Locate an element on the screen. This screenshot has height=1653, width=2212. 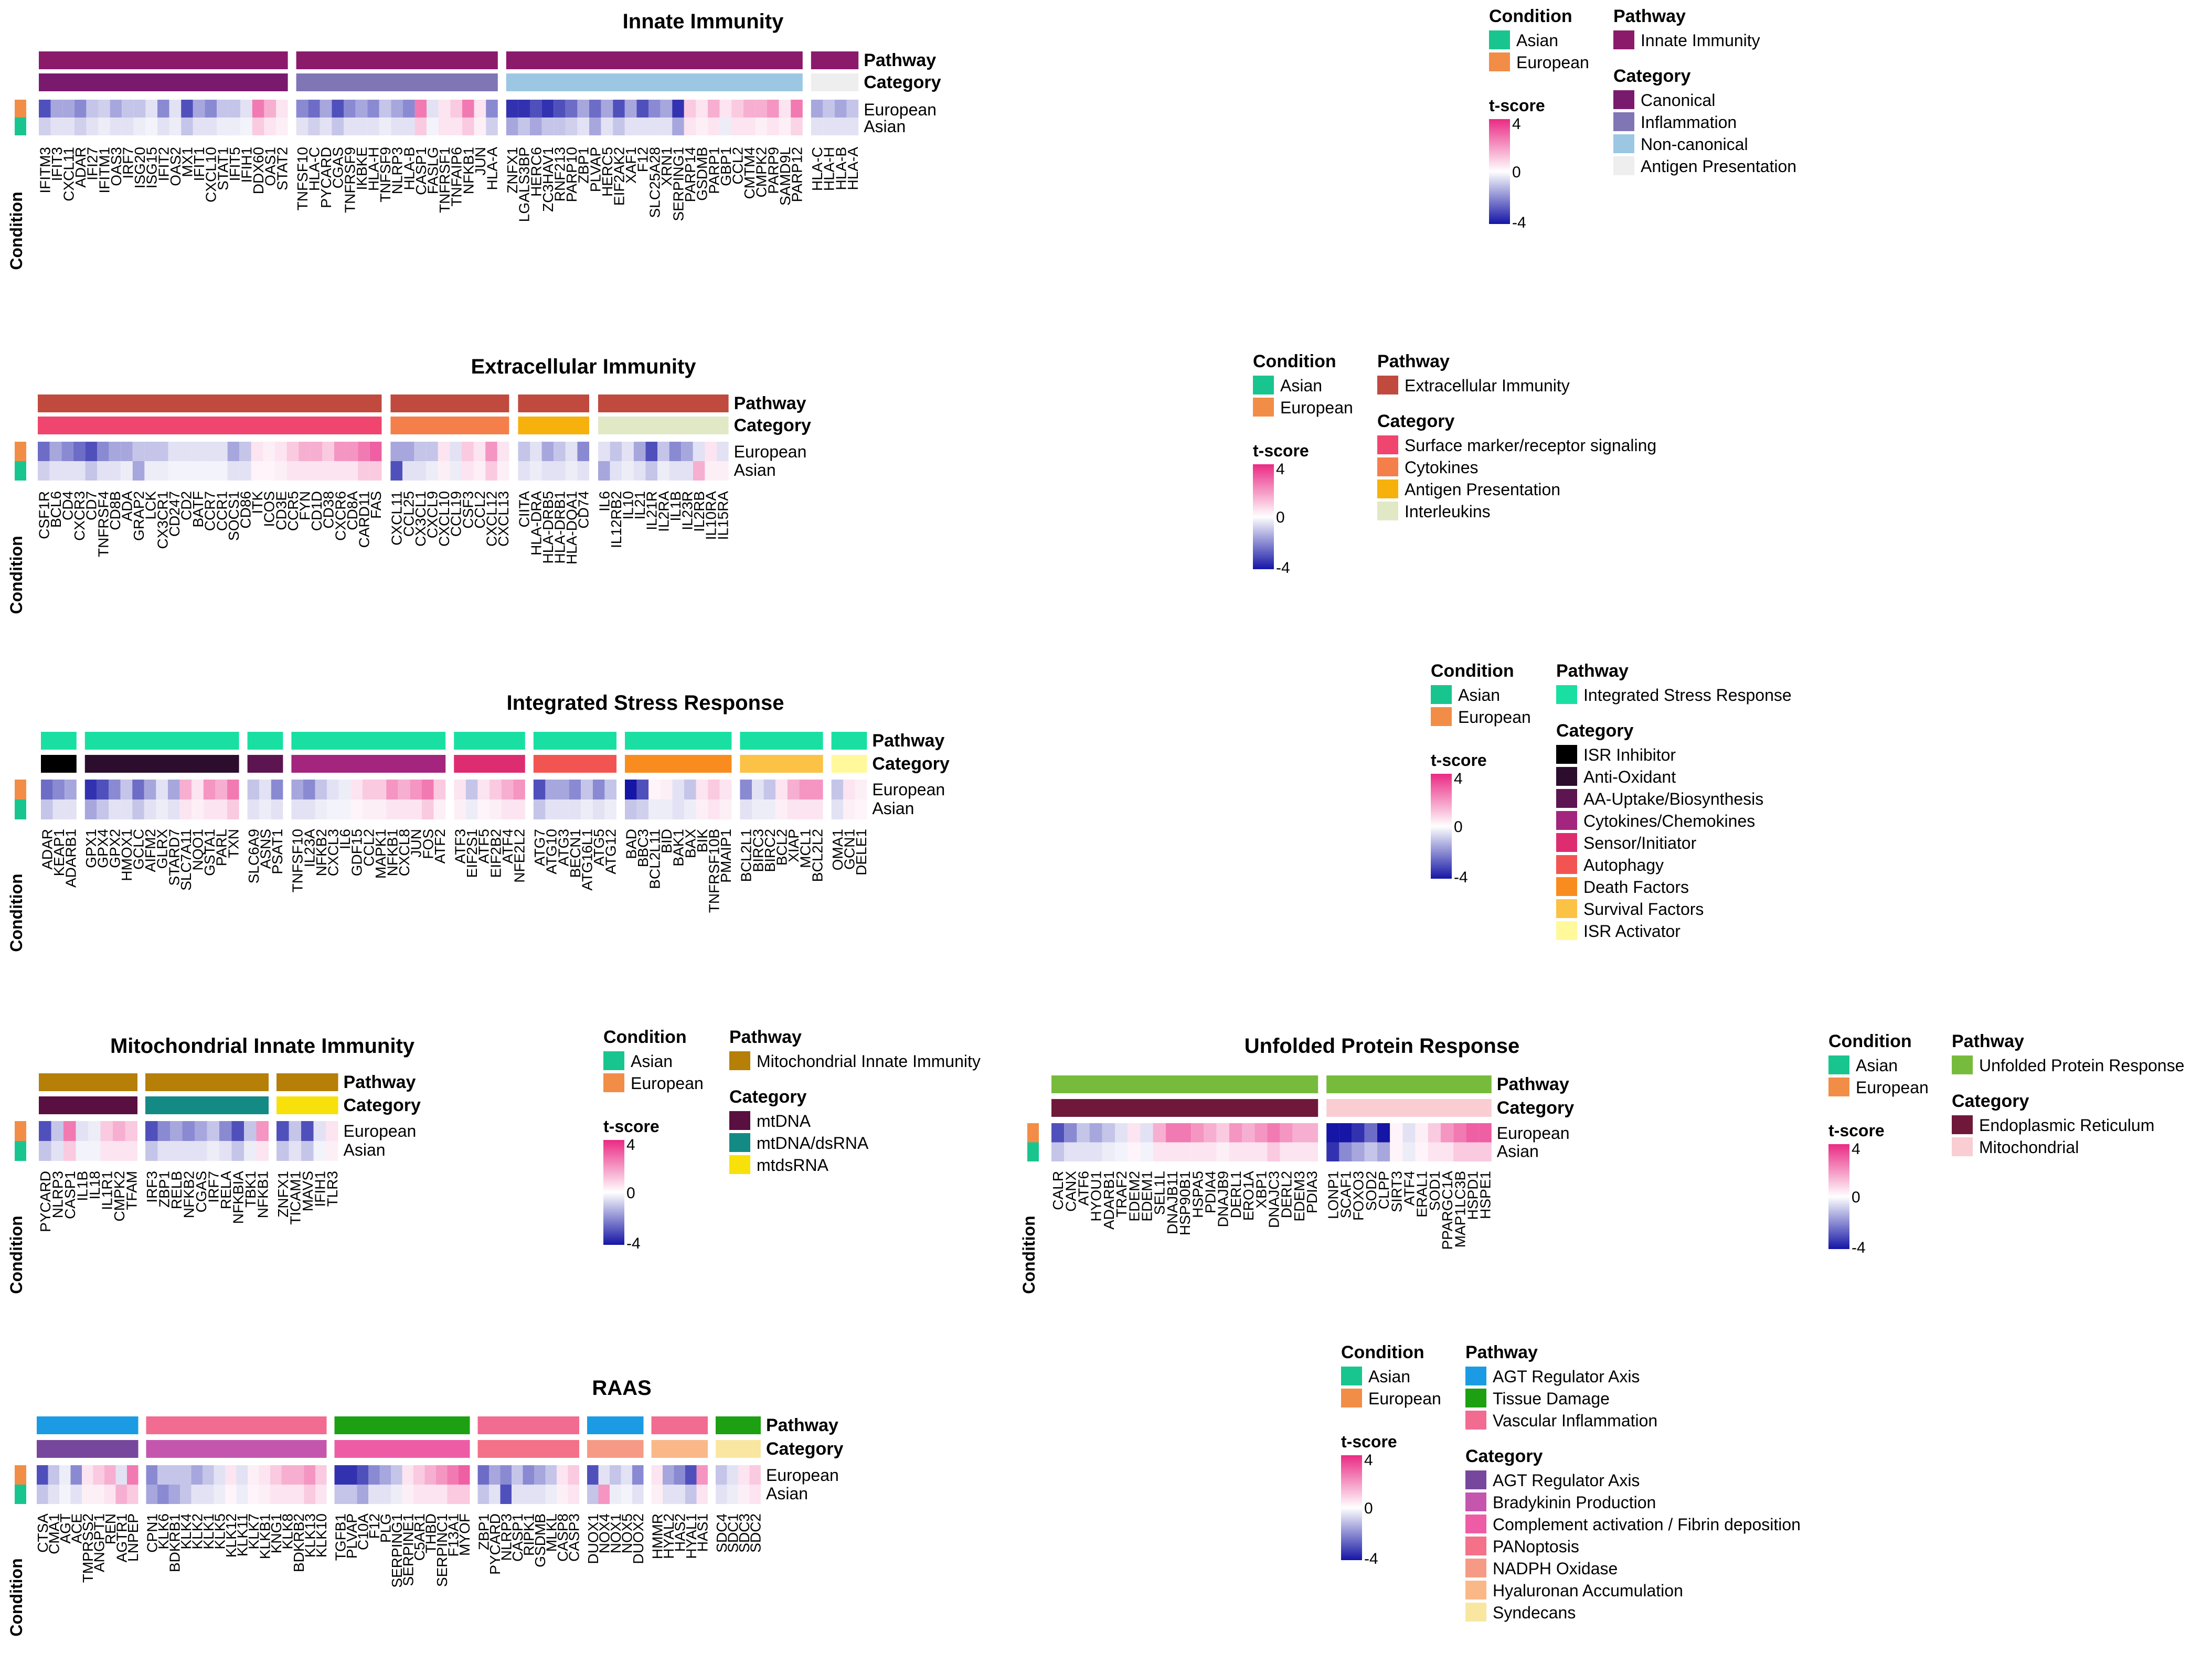
condition-legend-asian: Asian is located at coordinates (1479, 695).